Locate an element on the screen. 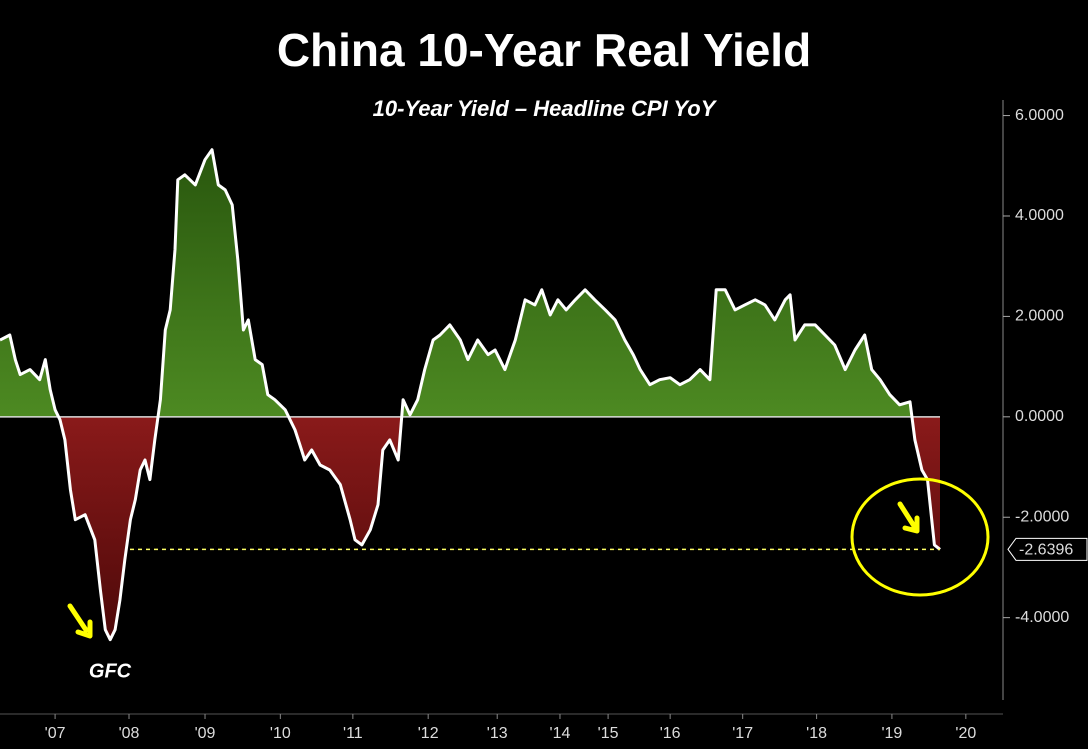  x-tick-label: '16 is located at coordinates (670, 733).